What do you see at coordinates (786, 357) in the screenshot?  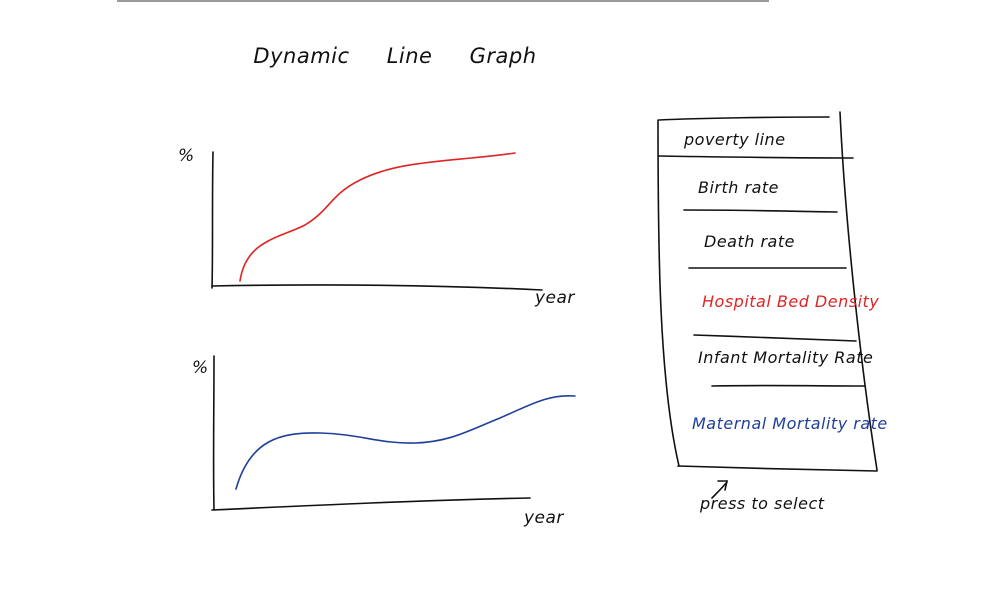 I see `menu-item-label: Infant Mortality Rate` at bounding box center [786, 357].